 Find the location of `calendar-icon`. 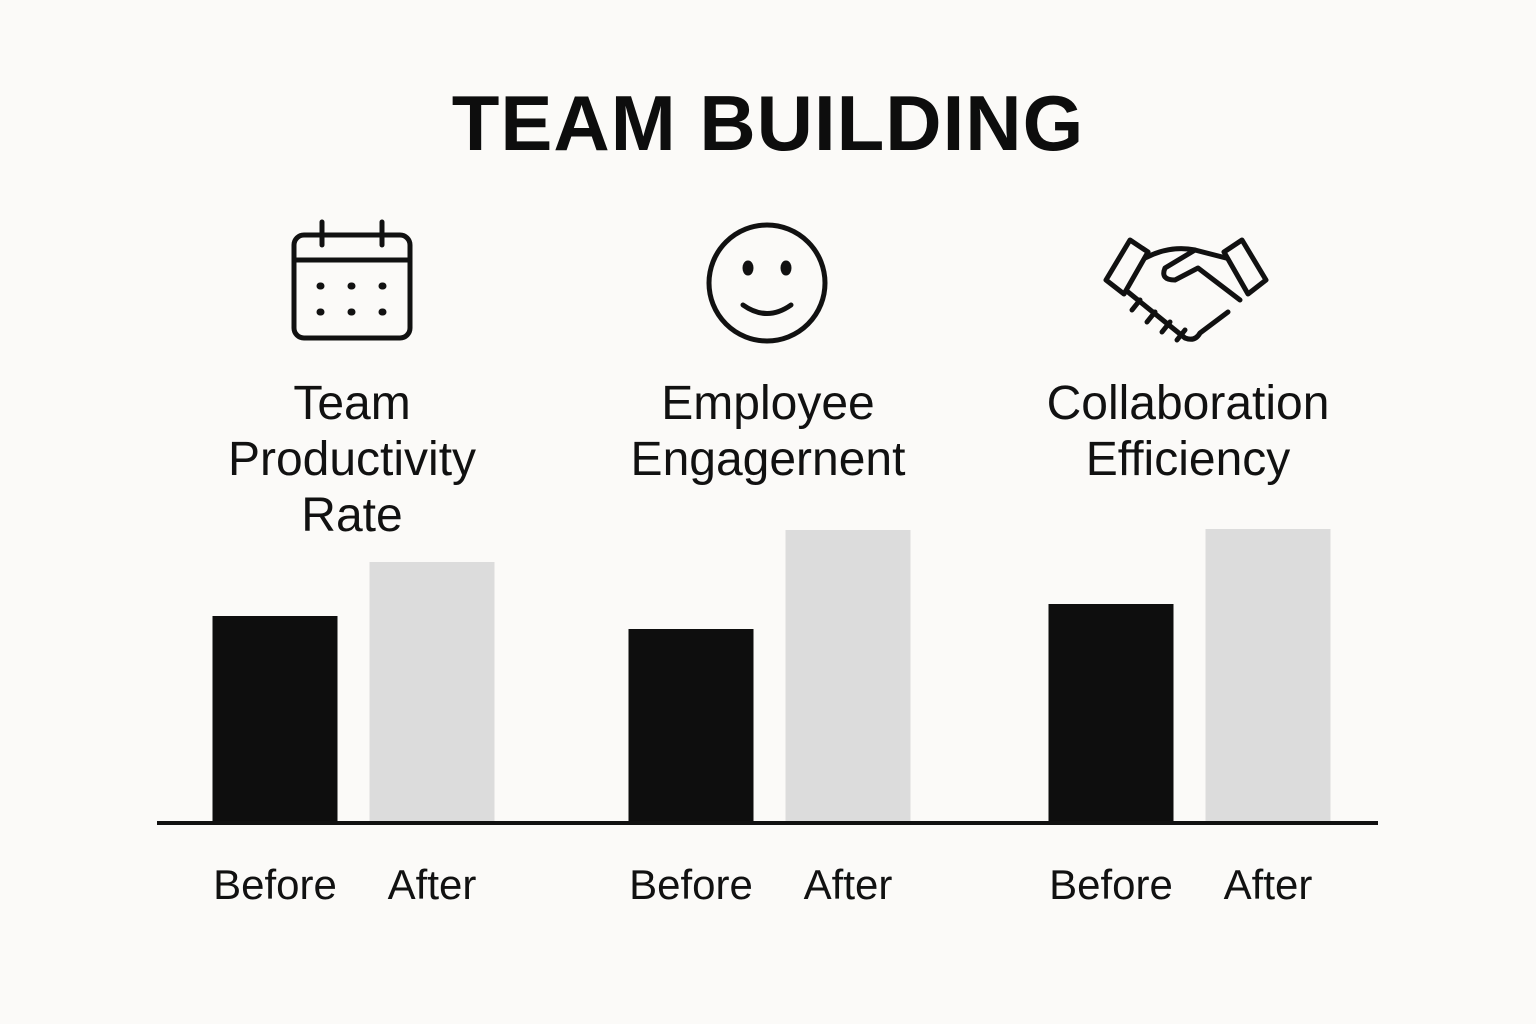

calendar-icon is located at coordinates (352, 280).